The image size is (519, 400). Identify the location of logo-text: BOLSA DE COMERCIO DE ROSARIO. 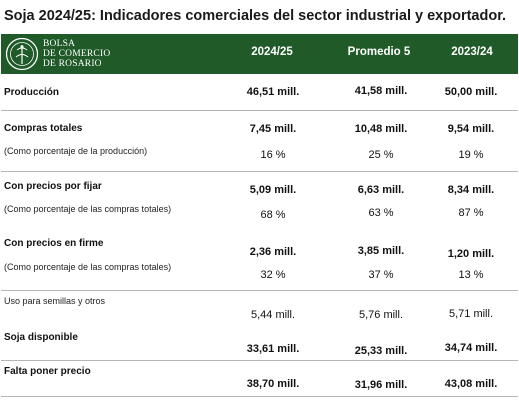
(77, 54).